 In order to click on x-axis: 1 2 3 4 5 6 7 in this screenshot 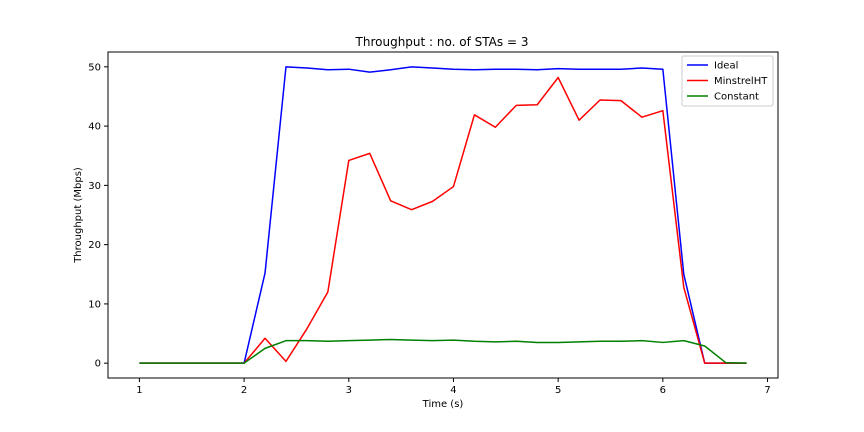, I will do `click(453, 387)`.